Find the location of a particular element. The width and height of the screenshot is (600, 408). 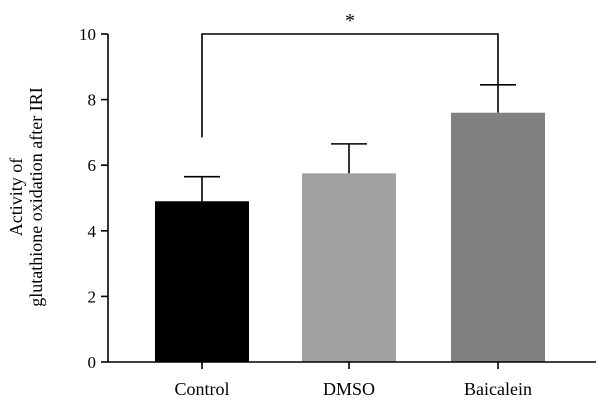

bar-control is located at coordinates (202, 281).